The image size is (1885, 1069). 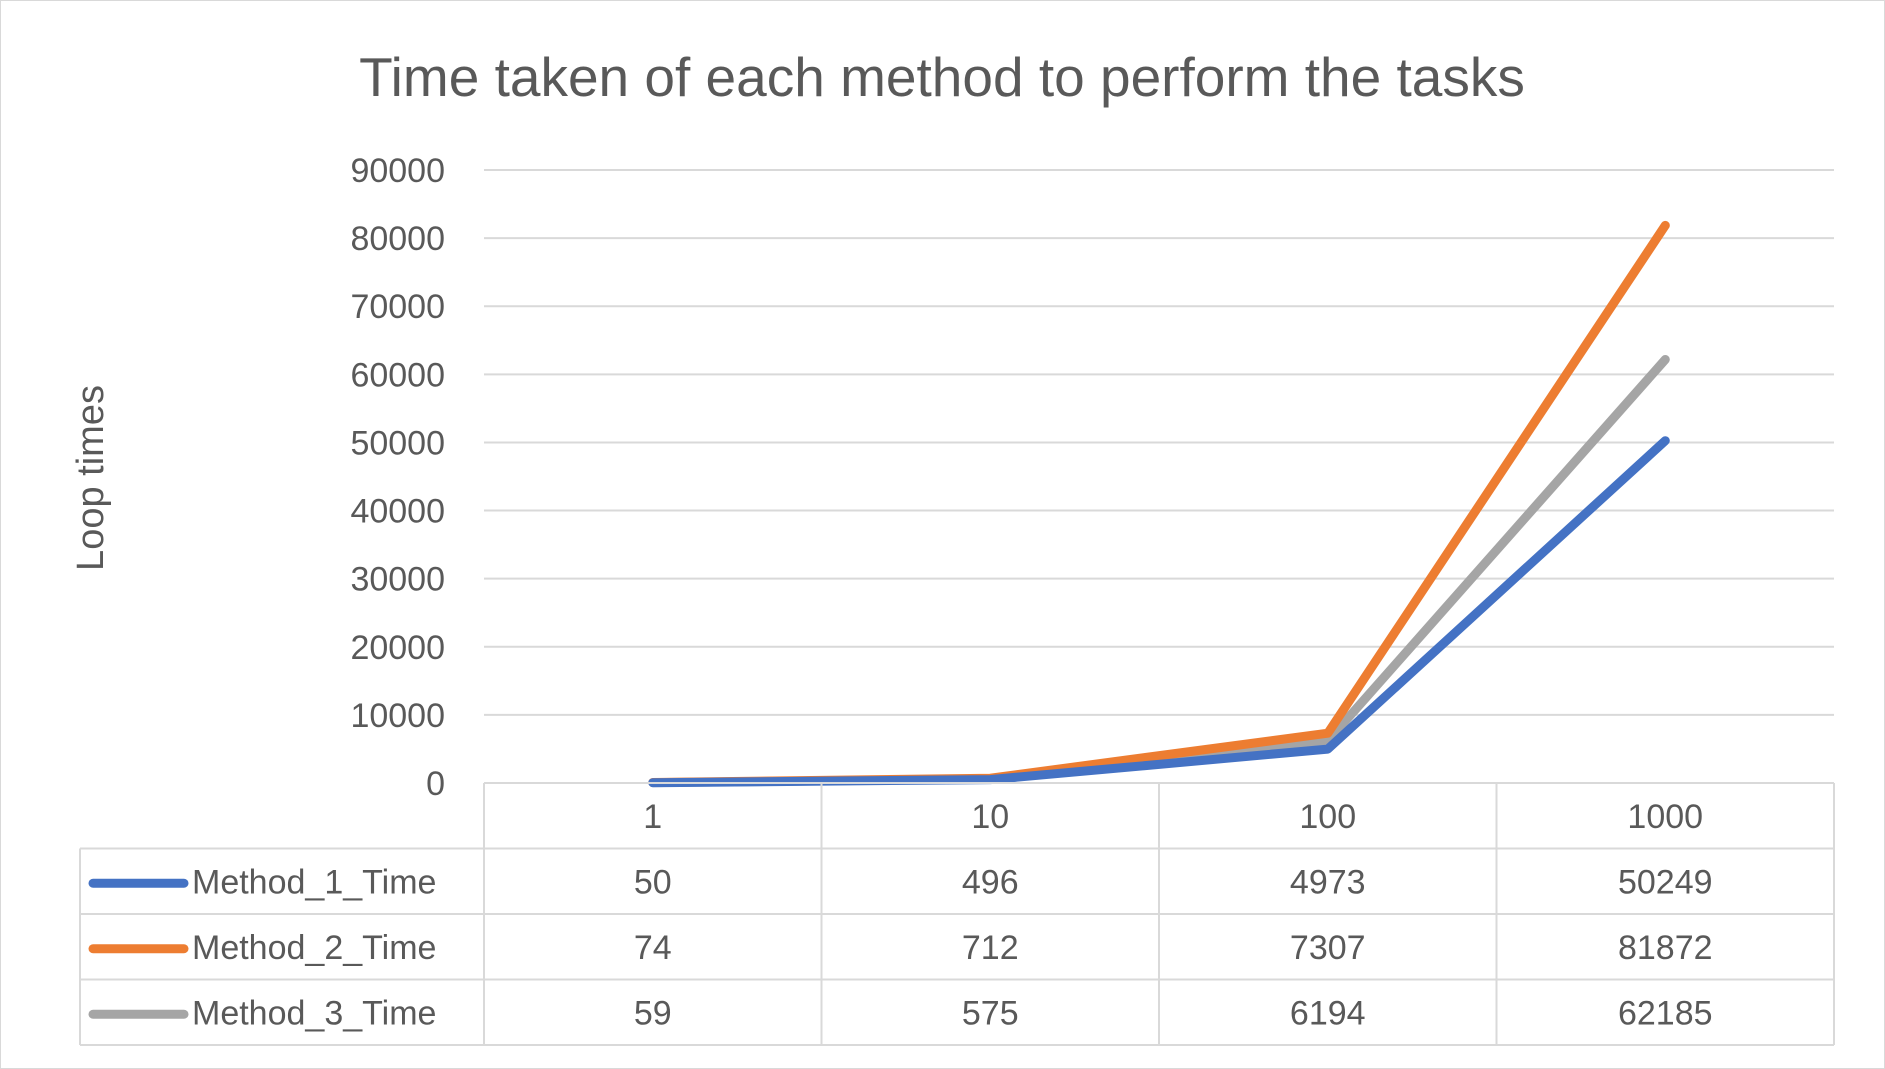 I want to click on y-tick-label: 80000, so click(x=397, y=239).